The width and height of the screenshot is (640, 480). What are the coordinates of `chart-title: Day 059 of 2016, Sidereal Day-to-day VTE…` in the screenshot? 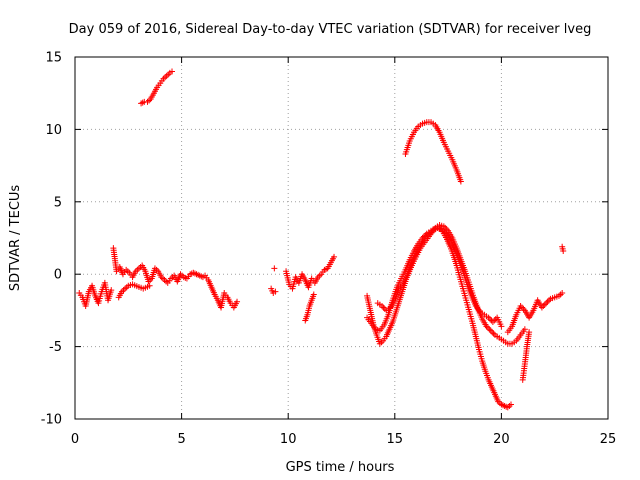 It's located at (330, 29).